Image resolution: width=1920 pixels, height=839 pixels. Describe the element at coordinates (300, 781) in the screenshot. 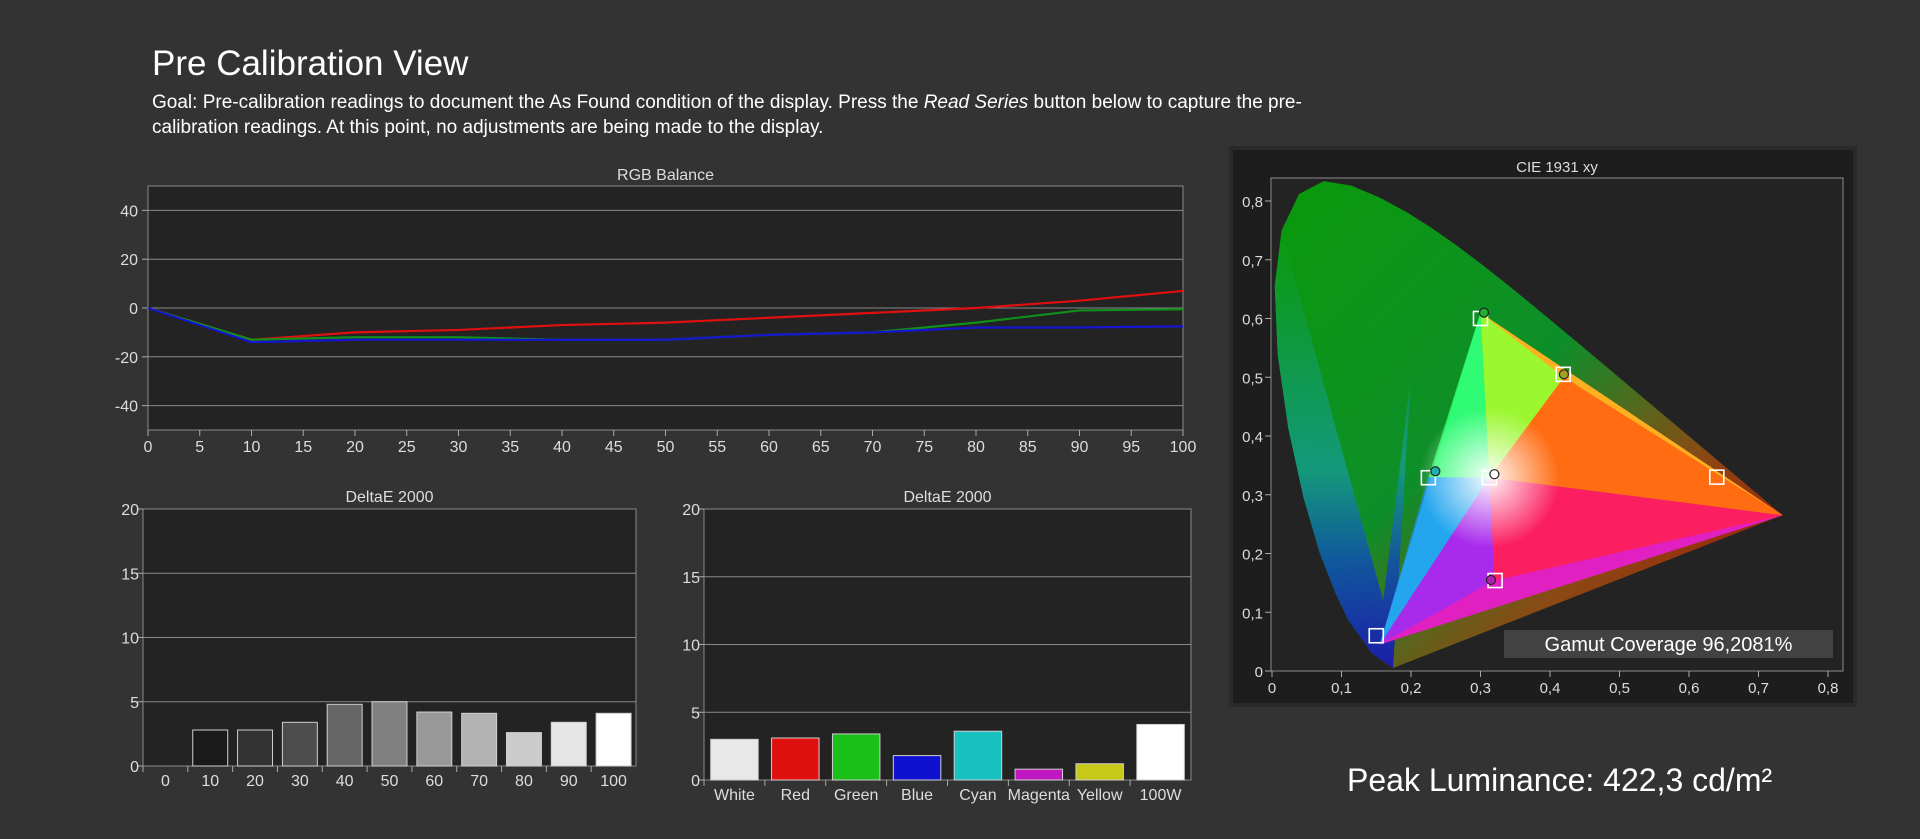

I see `deltae-grayscale-x-tick-label: 30` at that location.